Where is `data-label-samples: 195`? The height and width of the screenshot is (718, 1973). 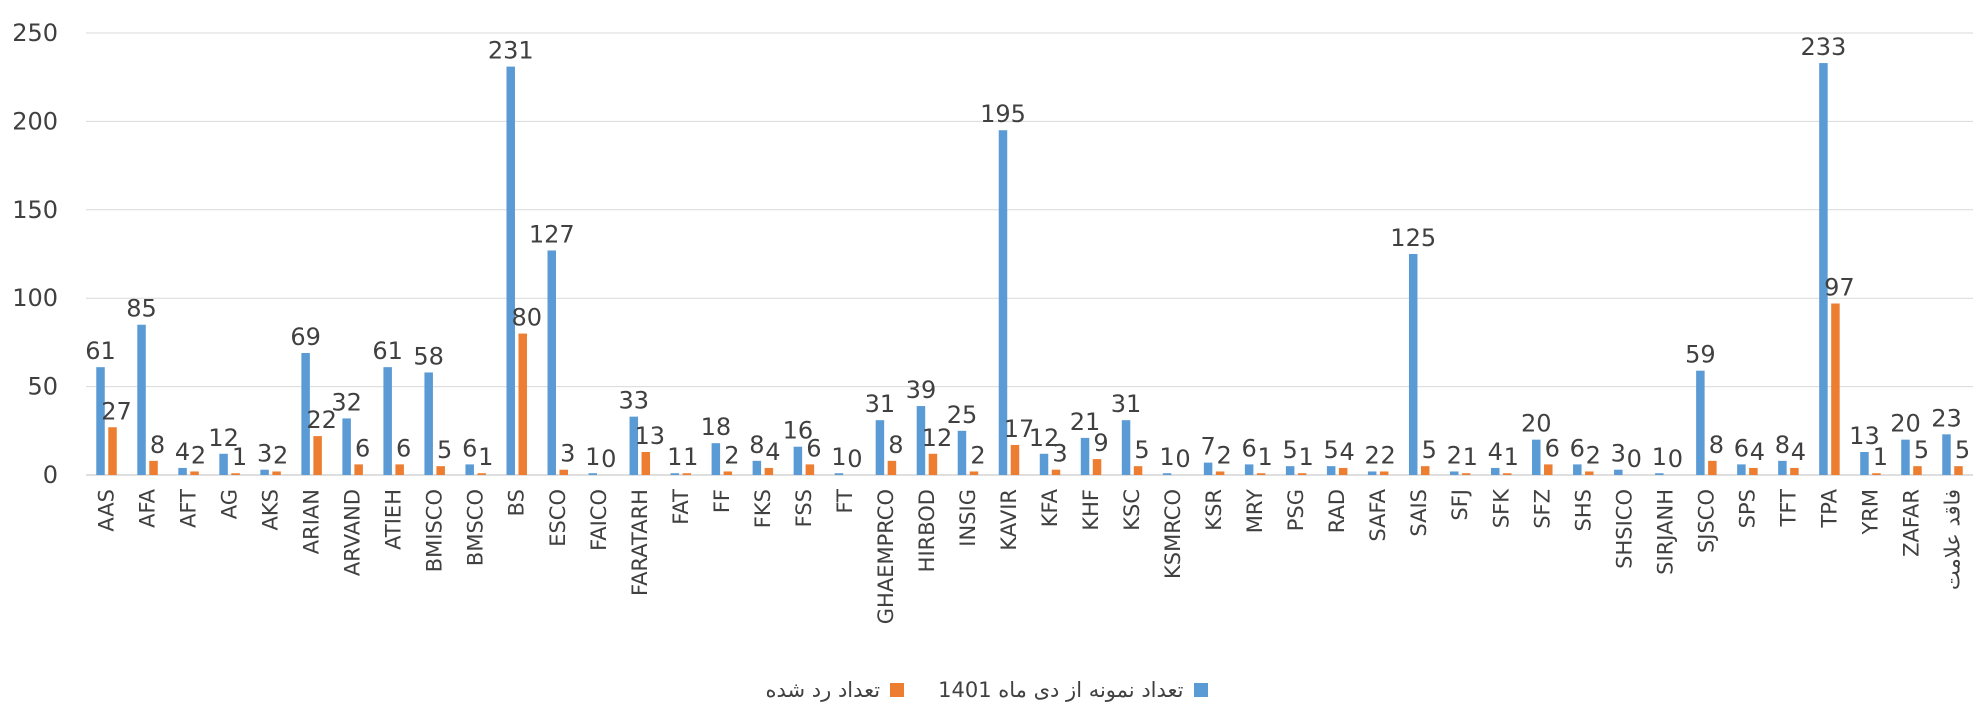 data-label-samples: 195 is located at coordinates (1003, 114).